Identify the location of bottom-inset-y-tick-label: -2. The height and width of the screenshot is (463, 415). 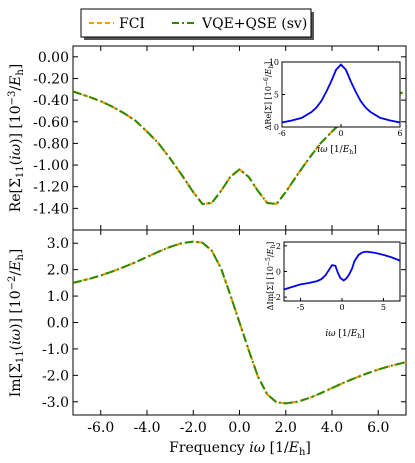
(277, 297).